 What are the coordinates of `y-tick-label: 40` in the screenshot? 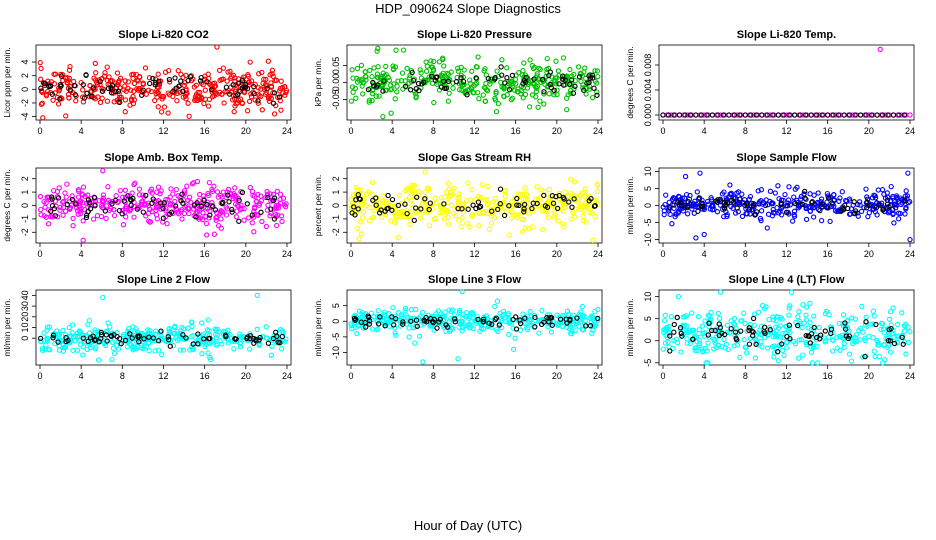 It's located at (25, 295).